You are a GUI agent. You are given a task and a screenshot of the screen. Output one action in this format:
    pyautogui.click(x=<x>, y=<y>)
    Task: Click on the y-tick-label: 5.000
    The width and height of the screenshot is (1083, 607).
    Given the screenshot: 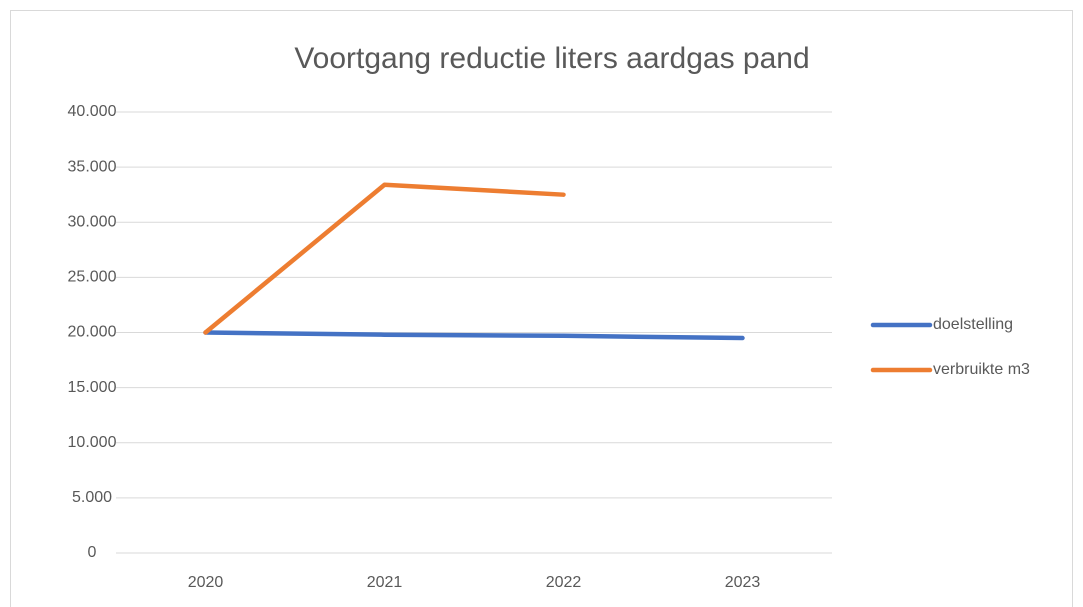 What is the action you would take?
    pyautogui.click(x=92, y=497)
    